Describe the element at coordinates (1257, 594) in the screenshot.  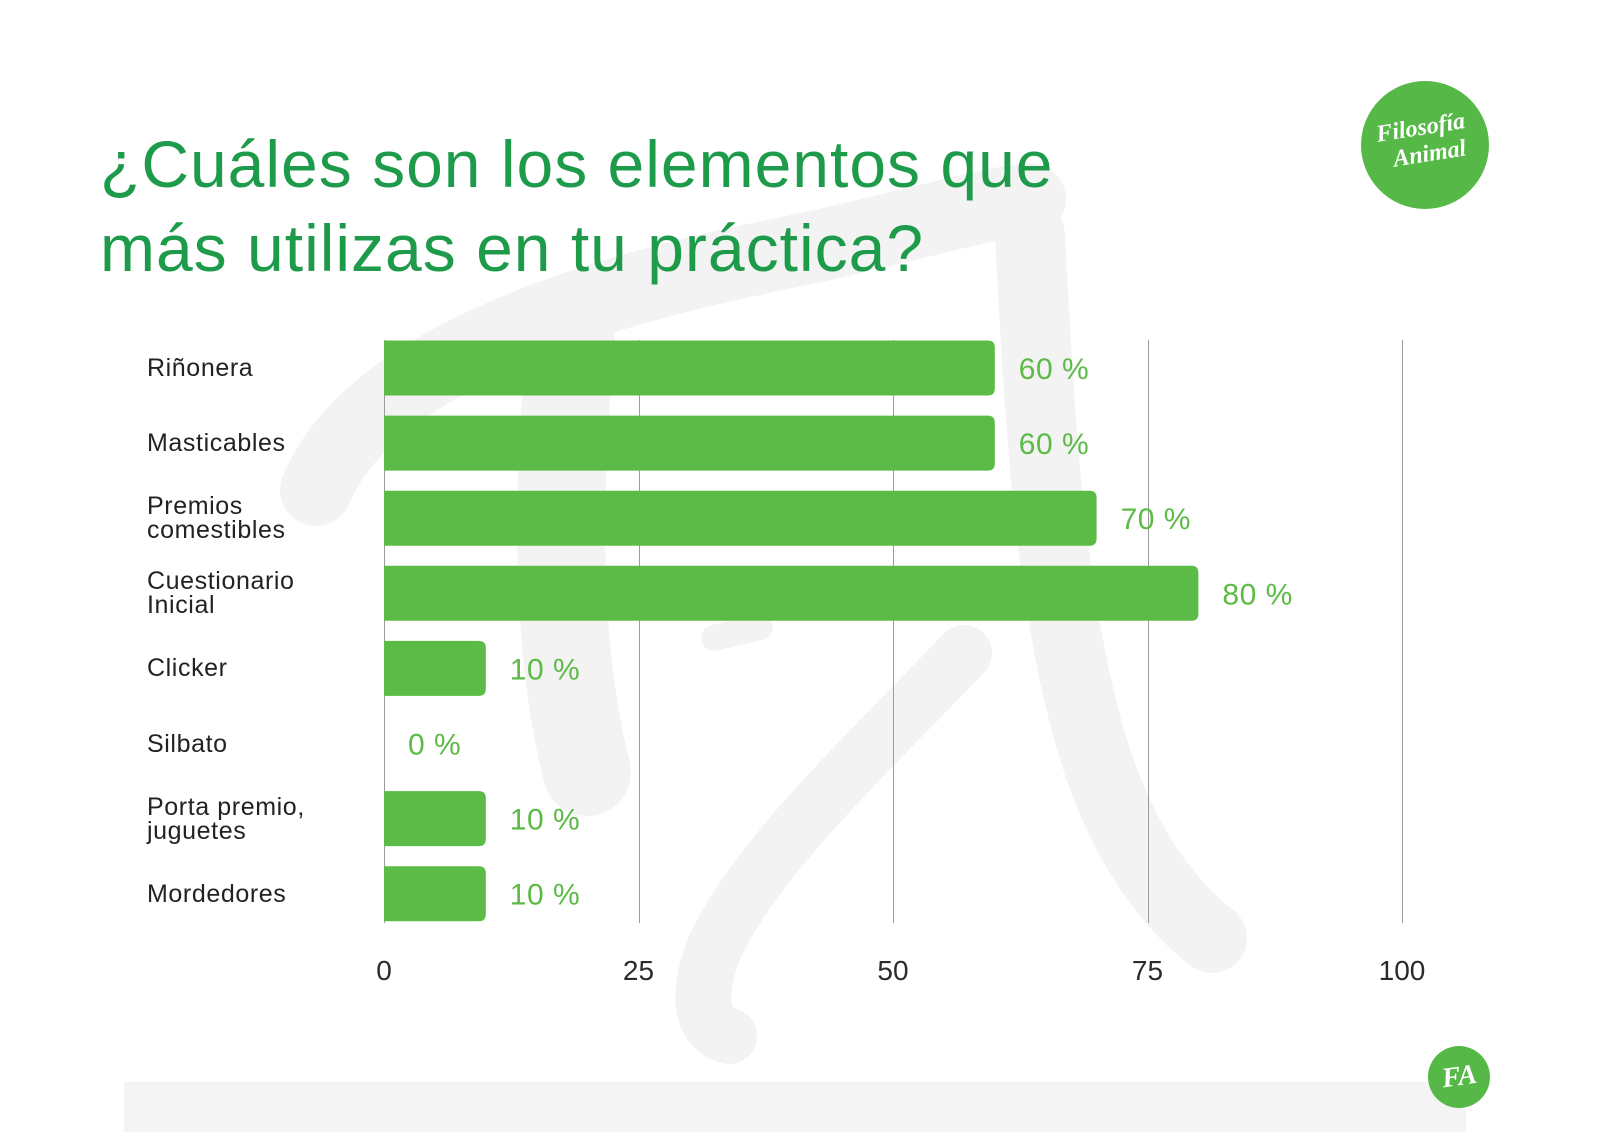
I see `data-label: 80 %` at that location.